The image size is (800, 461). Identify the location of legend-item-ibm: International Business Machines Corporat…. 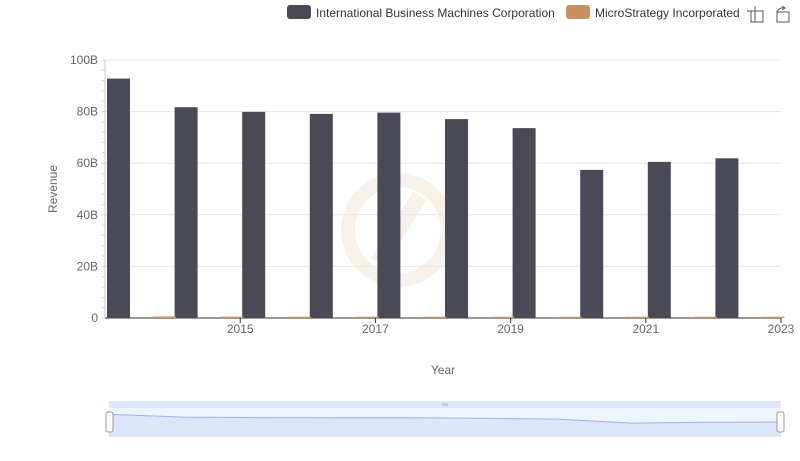
(421, 12).